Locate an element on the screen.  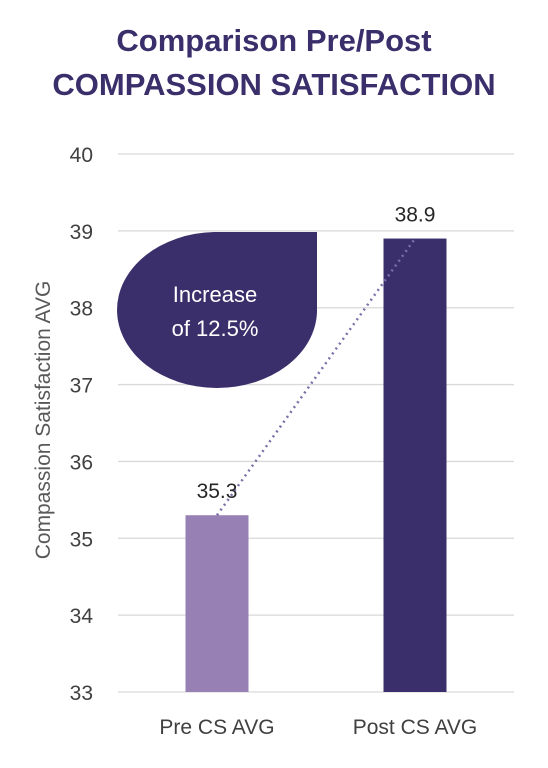
y-axis-label: Compassion Satisfaction AVG is located at coordinates (43, 420).